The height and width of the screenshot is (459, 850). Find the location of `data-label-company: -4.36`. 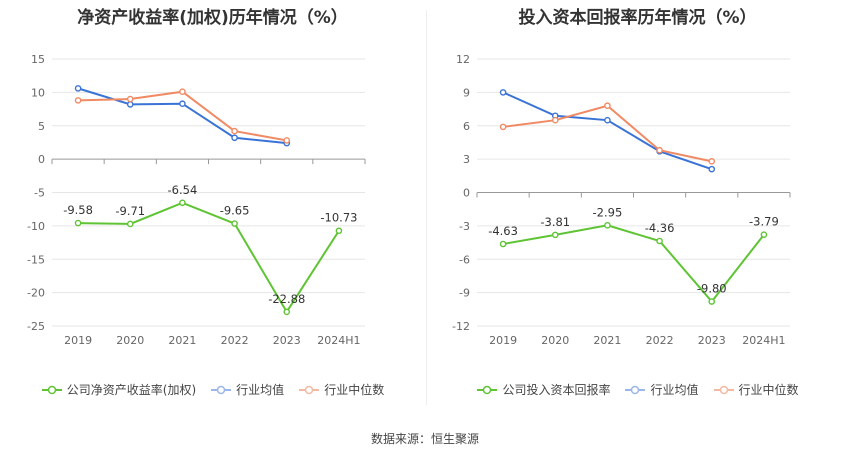

data-label-company: -4.36 is located at coordinates (660, 228).